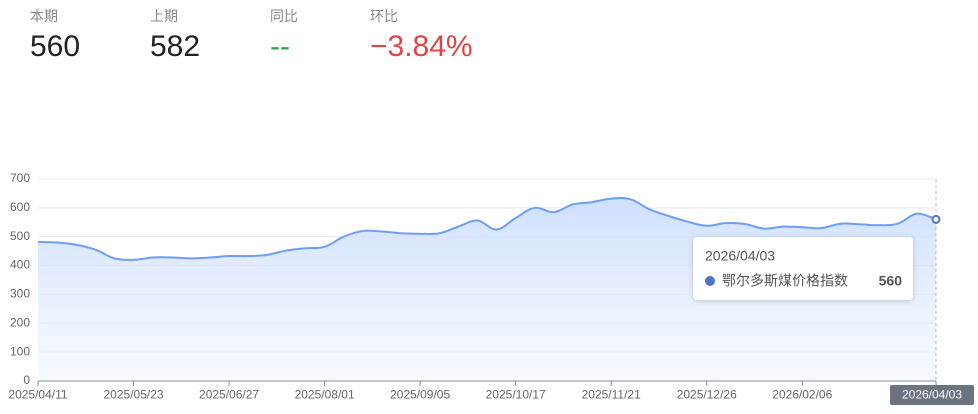  I want to click on x-tick-label: 2025/10/17, so click(516, 395).